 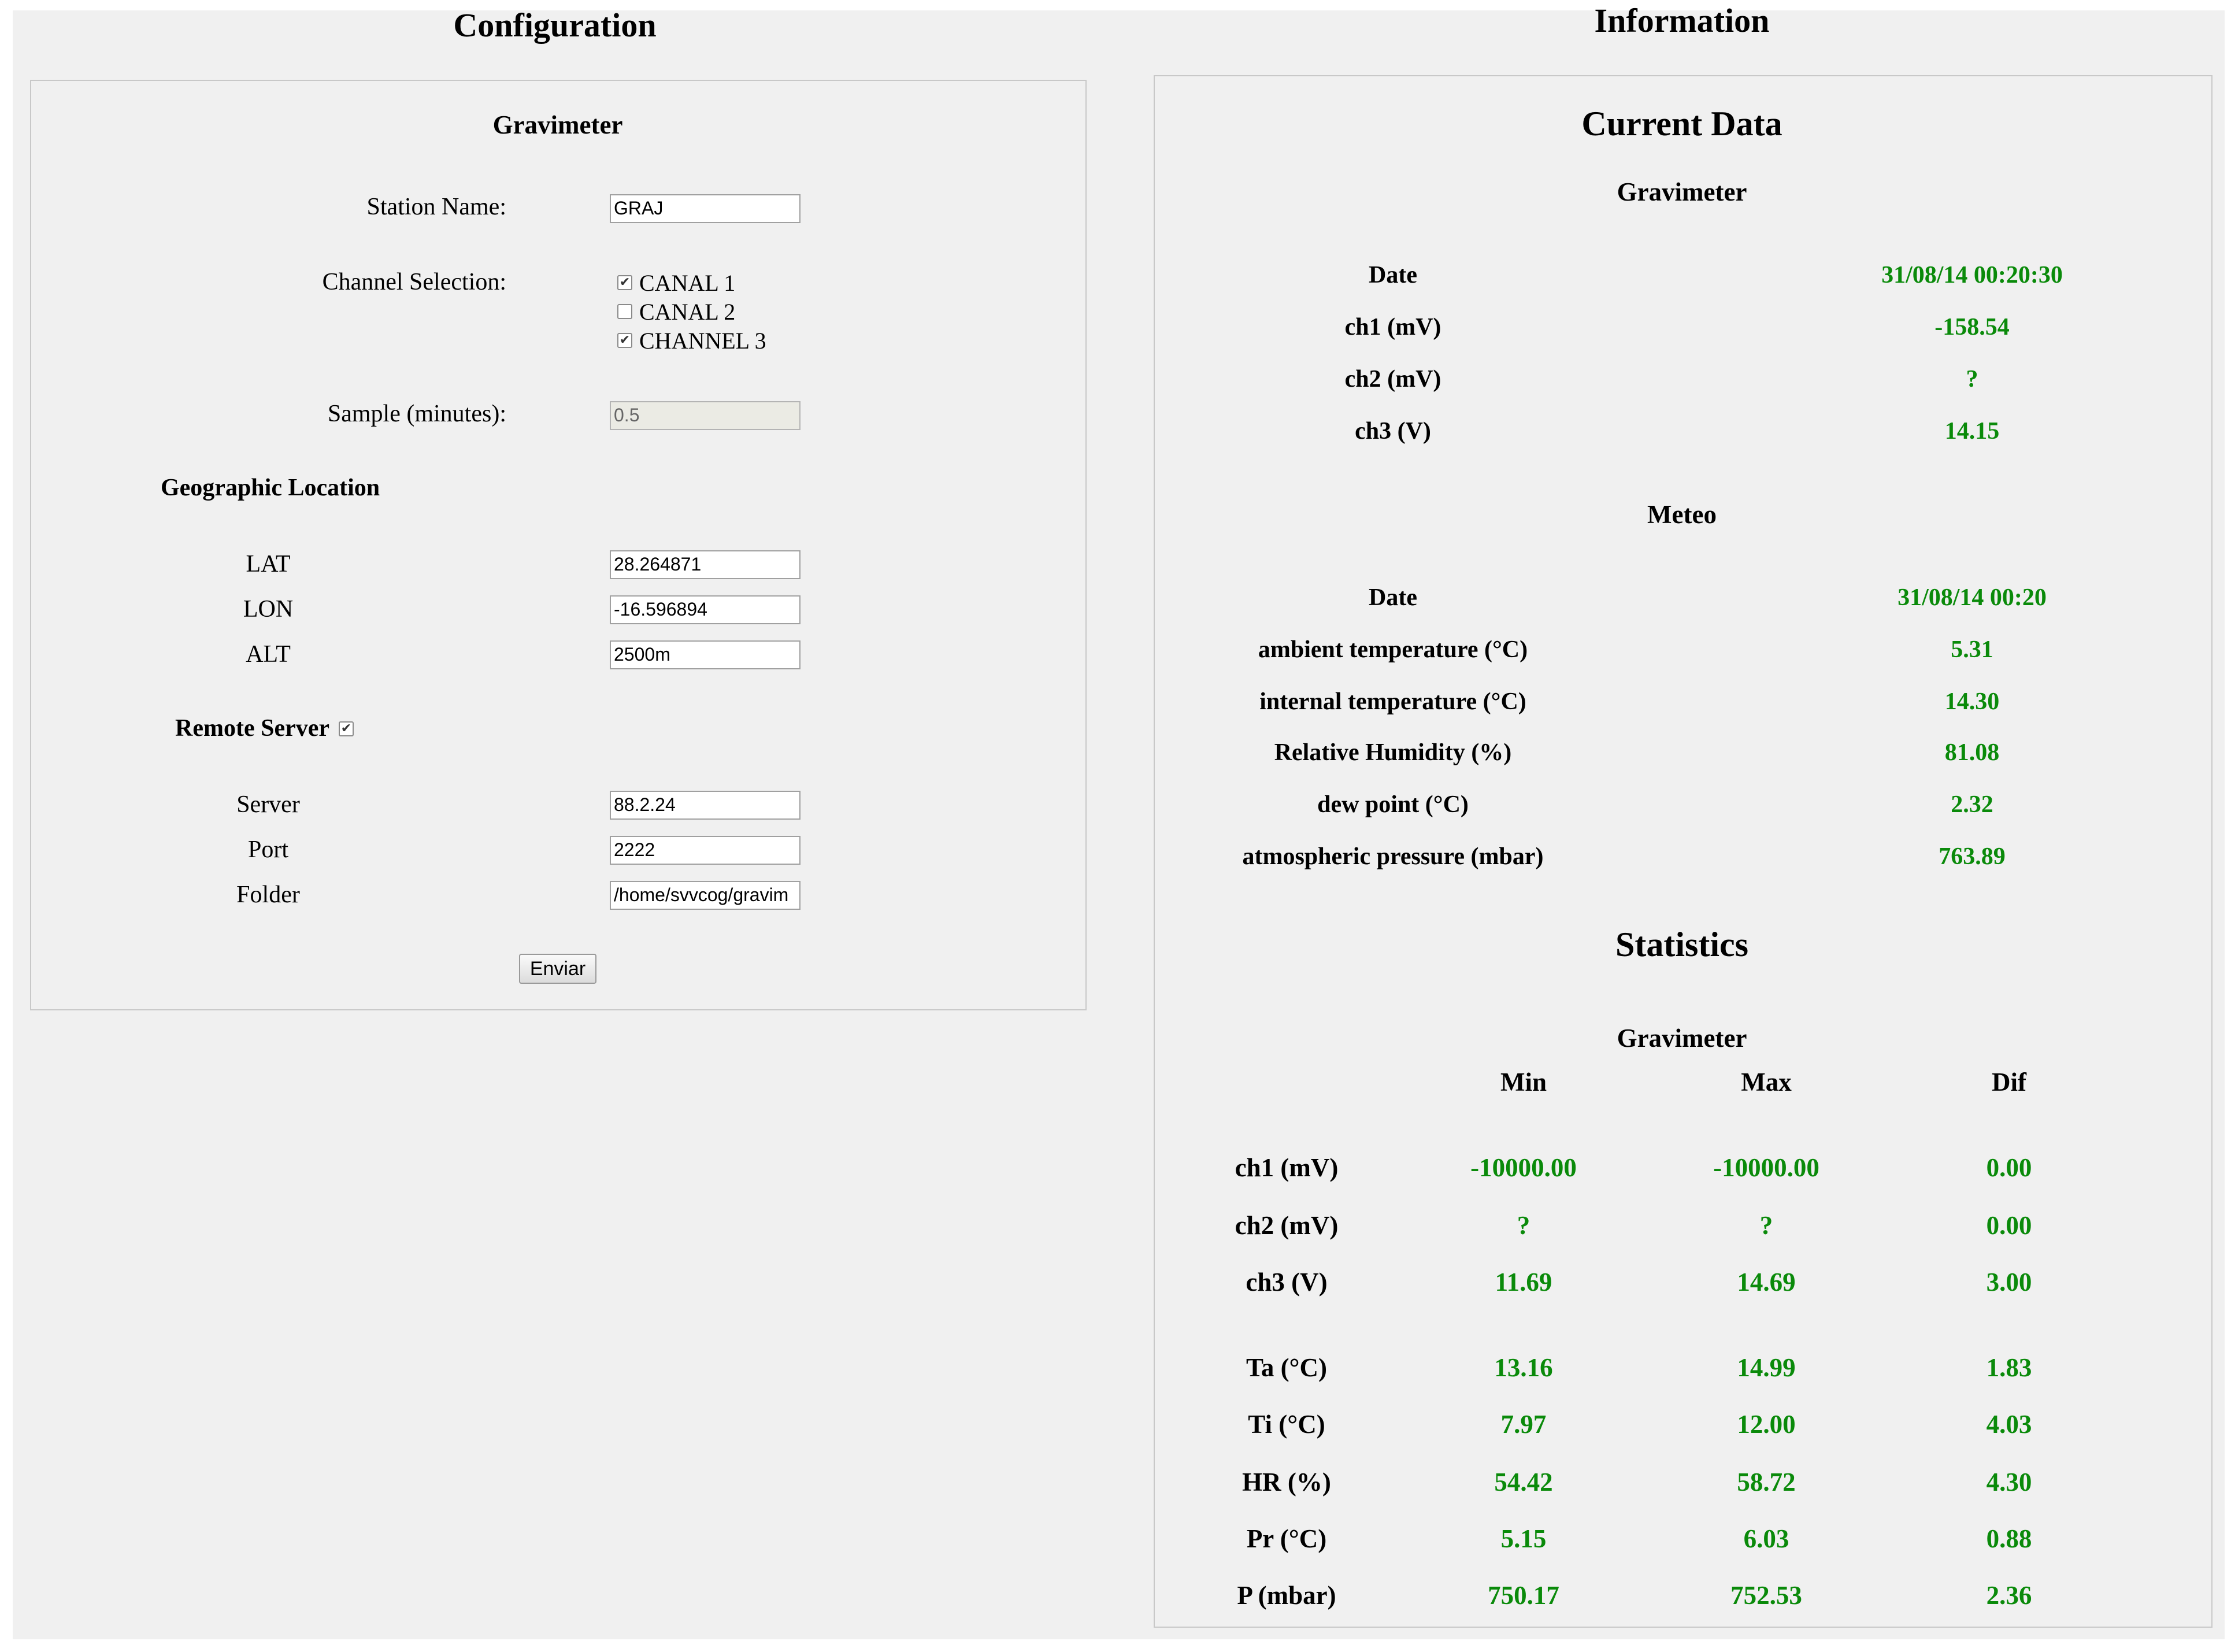 I want to click on stats-row-label: ch1 (mV), so click(x=1287, y=1167).